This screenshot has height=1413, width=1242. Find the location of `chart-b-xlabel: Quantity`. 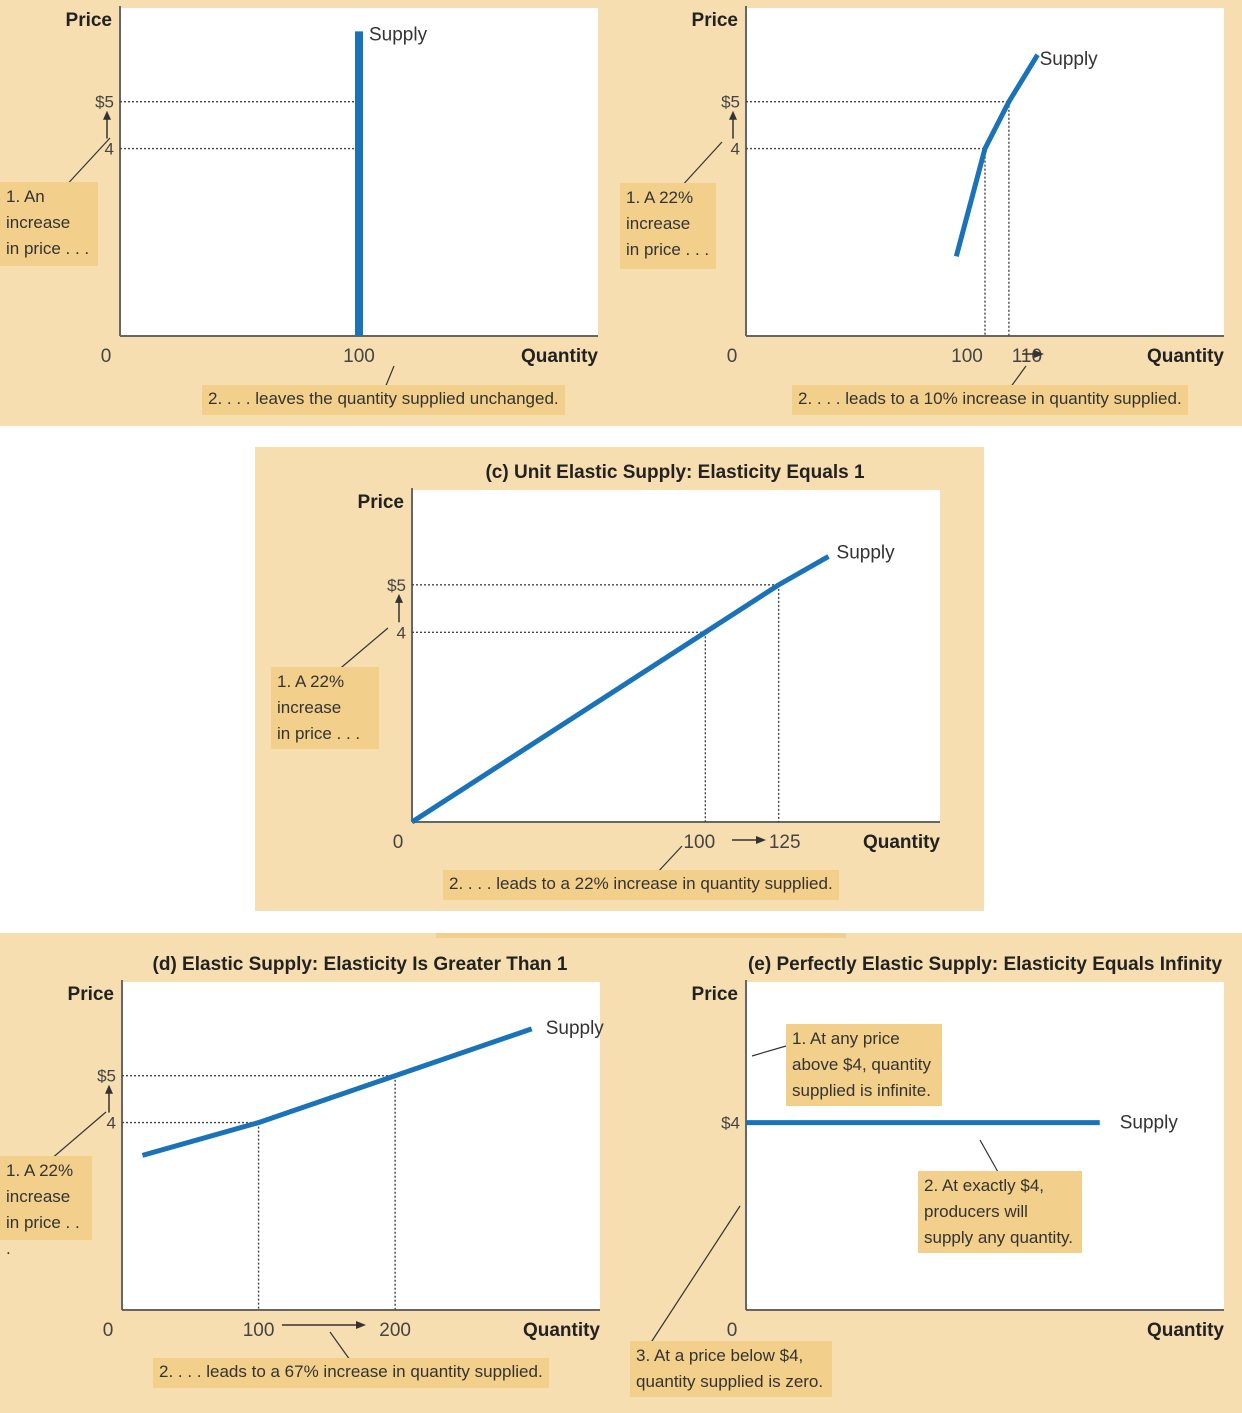

chart-b-xlabel: Quantity is located at coordinates (1185, 356).